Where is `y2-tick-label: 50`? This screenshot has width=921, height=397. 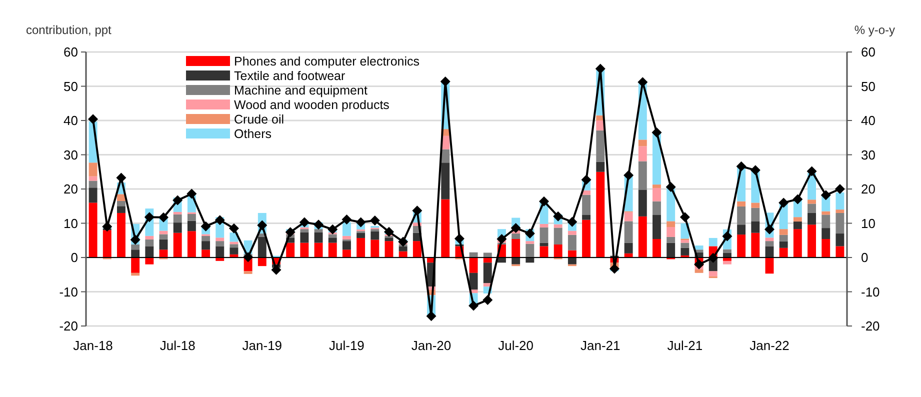 y2-tick-label: 50 is located at coordinates (868, 86).